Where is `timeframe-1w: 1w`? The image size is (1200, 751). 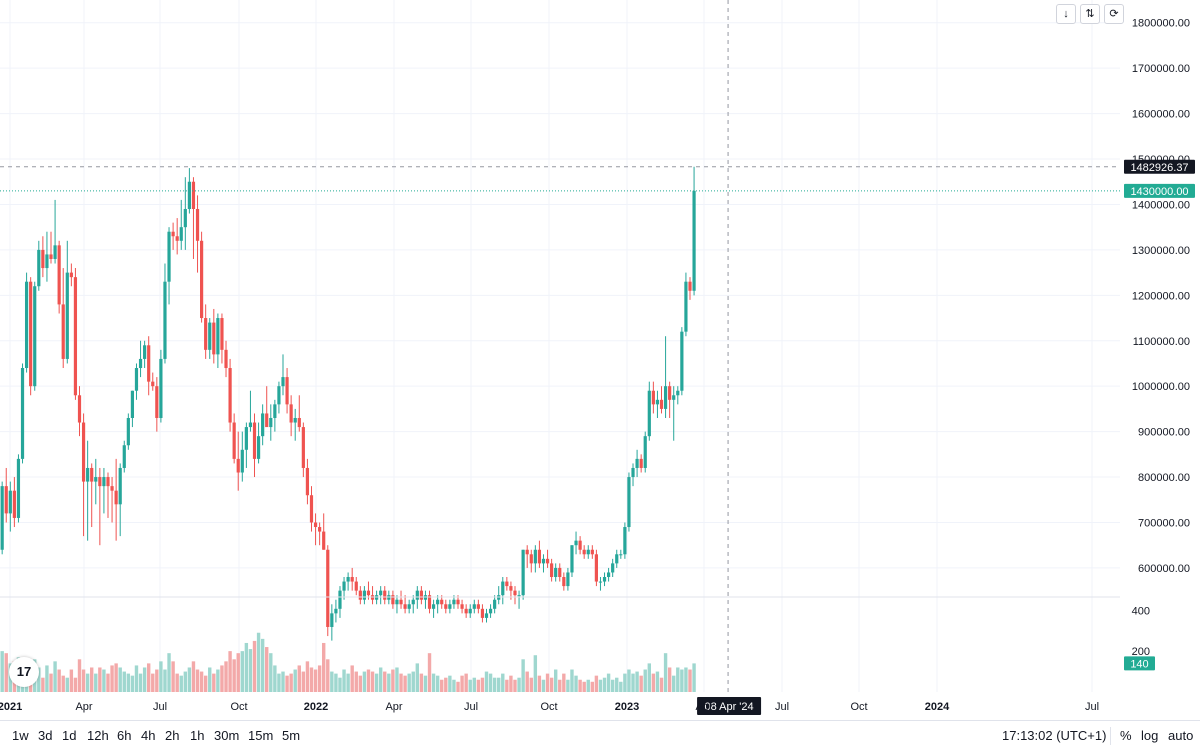
timeframe-1w: 1w is located at coordinates (20, 735).